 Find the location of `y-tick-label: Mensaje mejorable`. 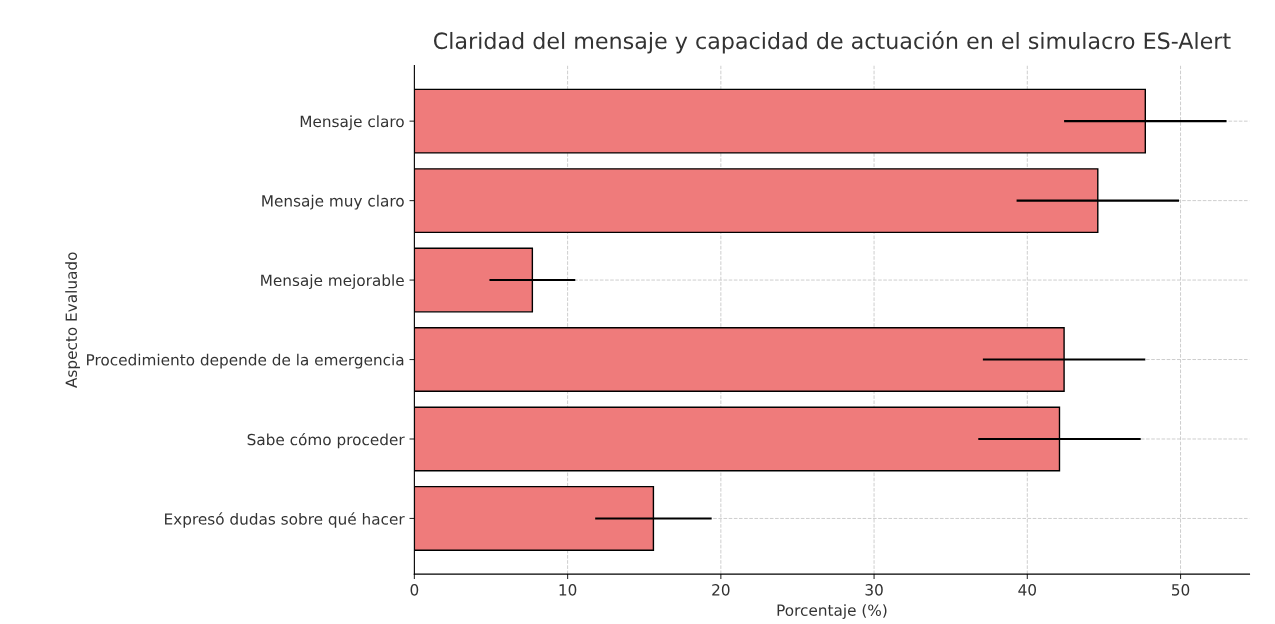

y-tick-label: Mensaje mejorable is located at coordinates (332, 282).